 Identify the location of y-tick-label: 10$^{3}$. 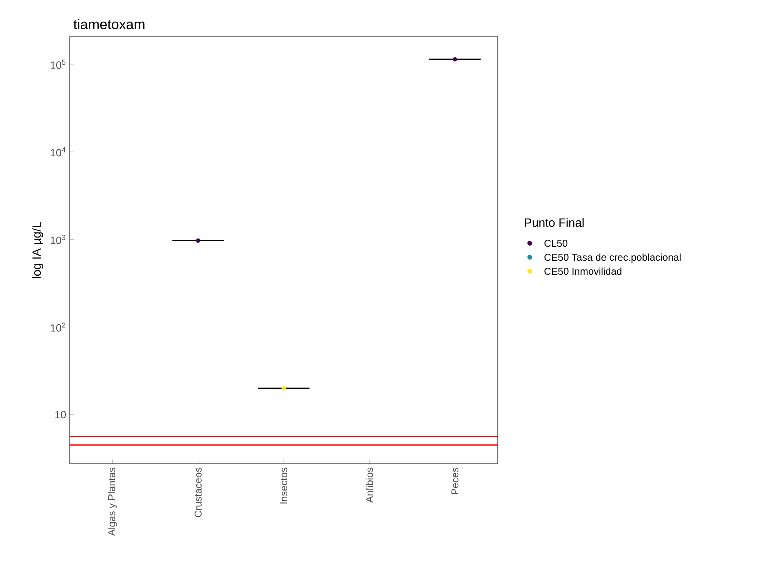
(58, 239).